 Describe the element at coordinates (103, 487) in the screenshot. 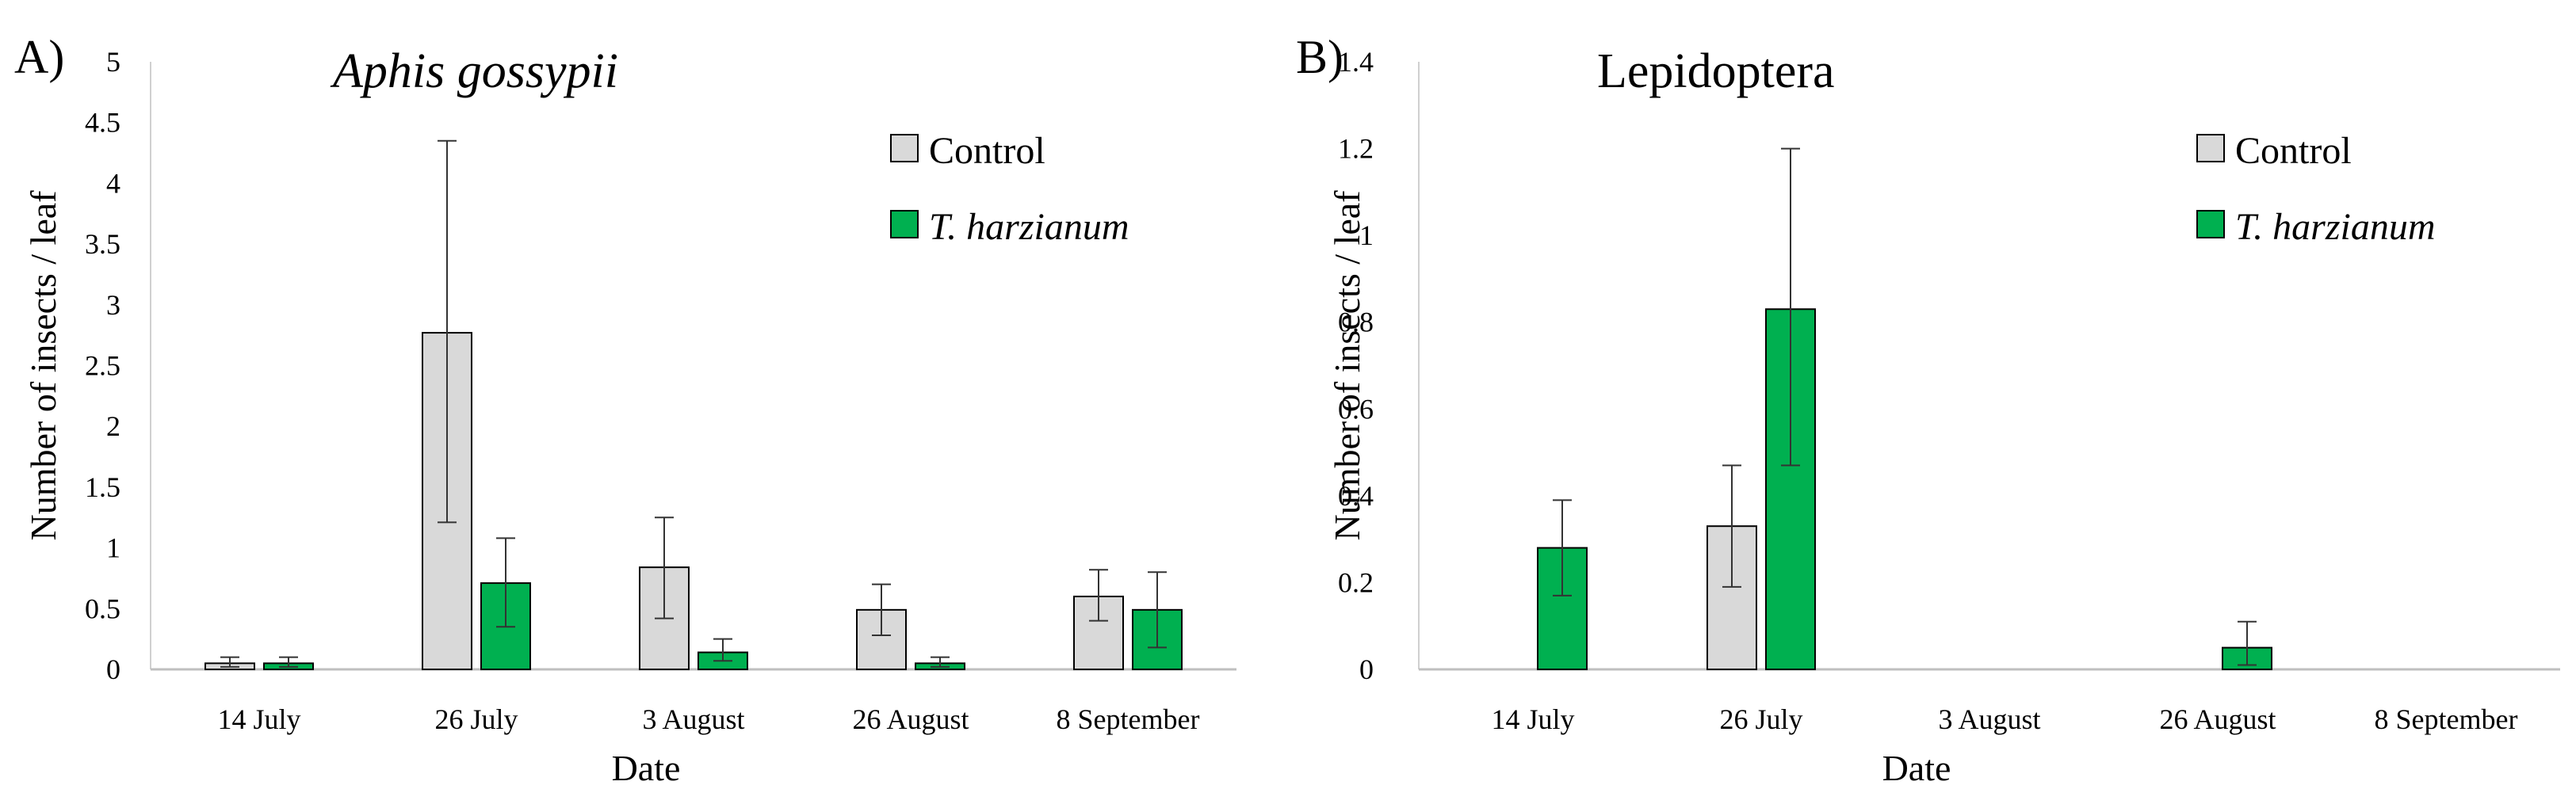

I see `y-tick-label: 1.5` at that location.